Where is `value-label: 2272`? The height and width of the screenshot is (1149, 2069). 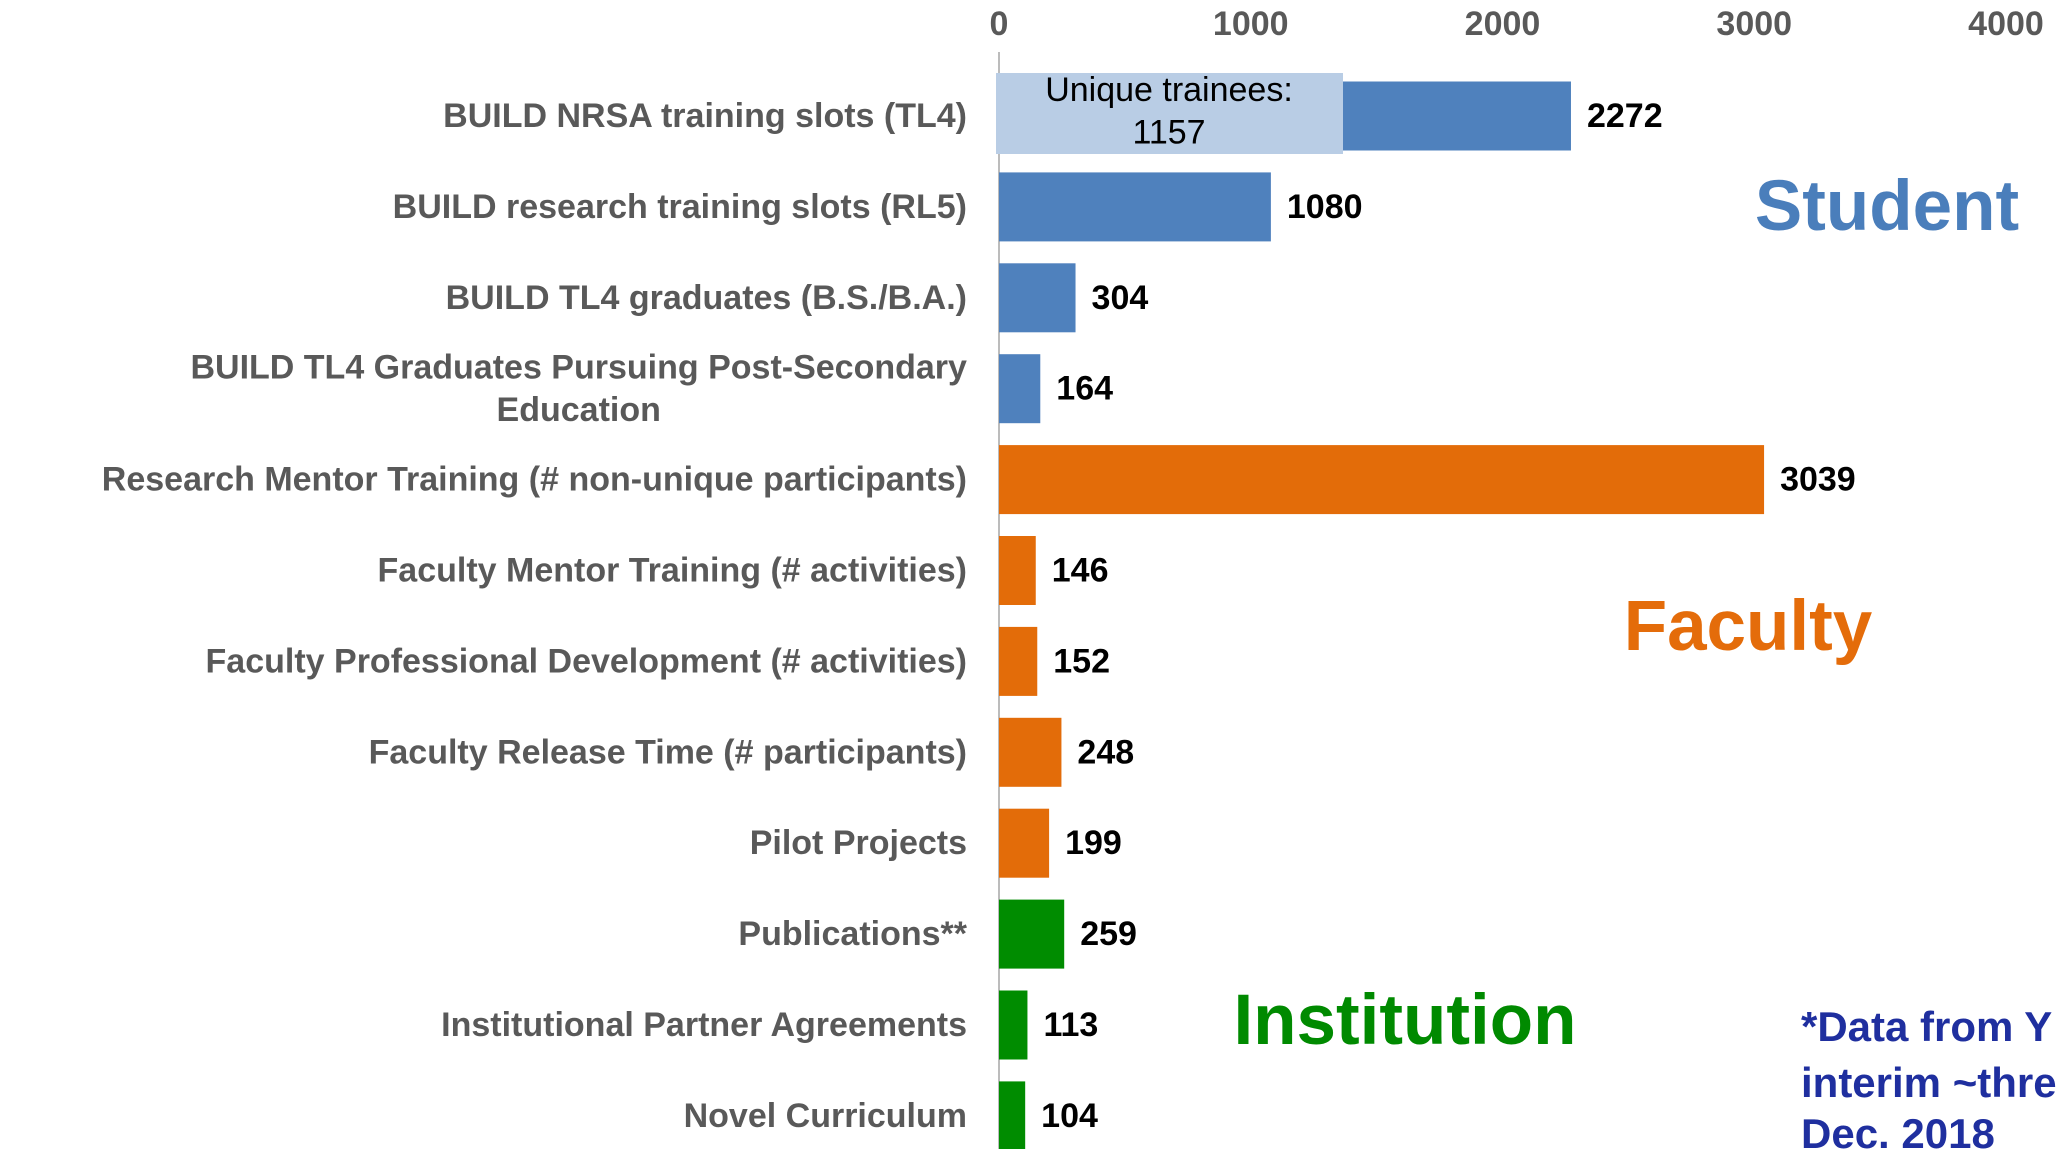
value-label: 2272 is located at coordinates (1625, 116).